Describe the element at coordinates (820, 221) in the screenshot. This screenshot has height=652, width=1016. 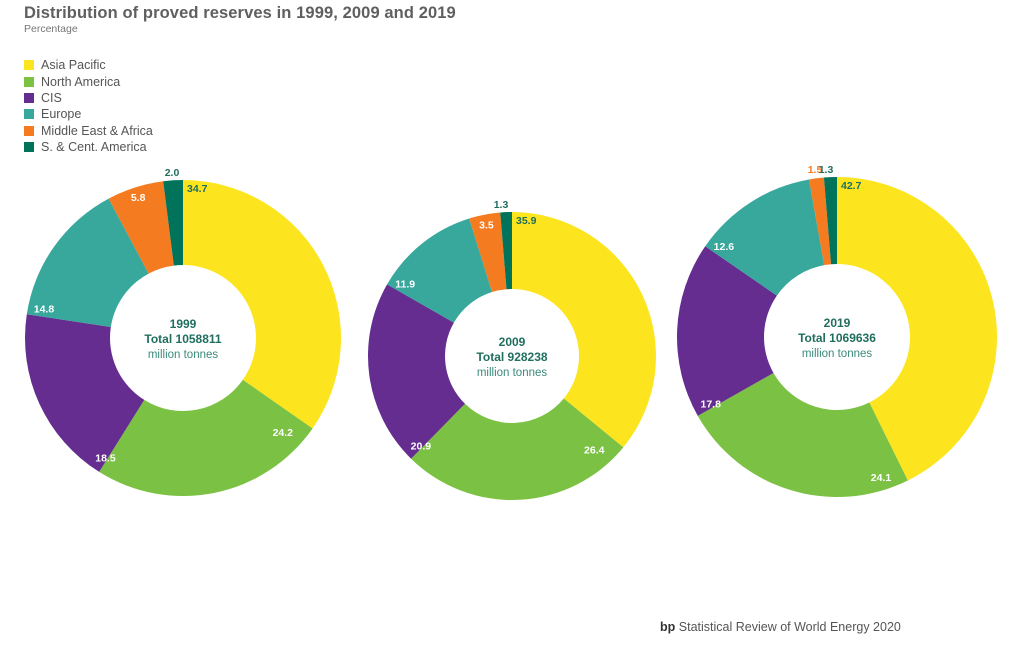
I see `slice-2019-middle-east-africa` at that location.